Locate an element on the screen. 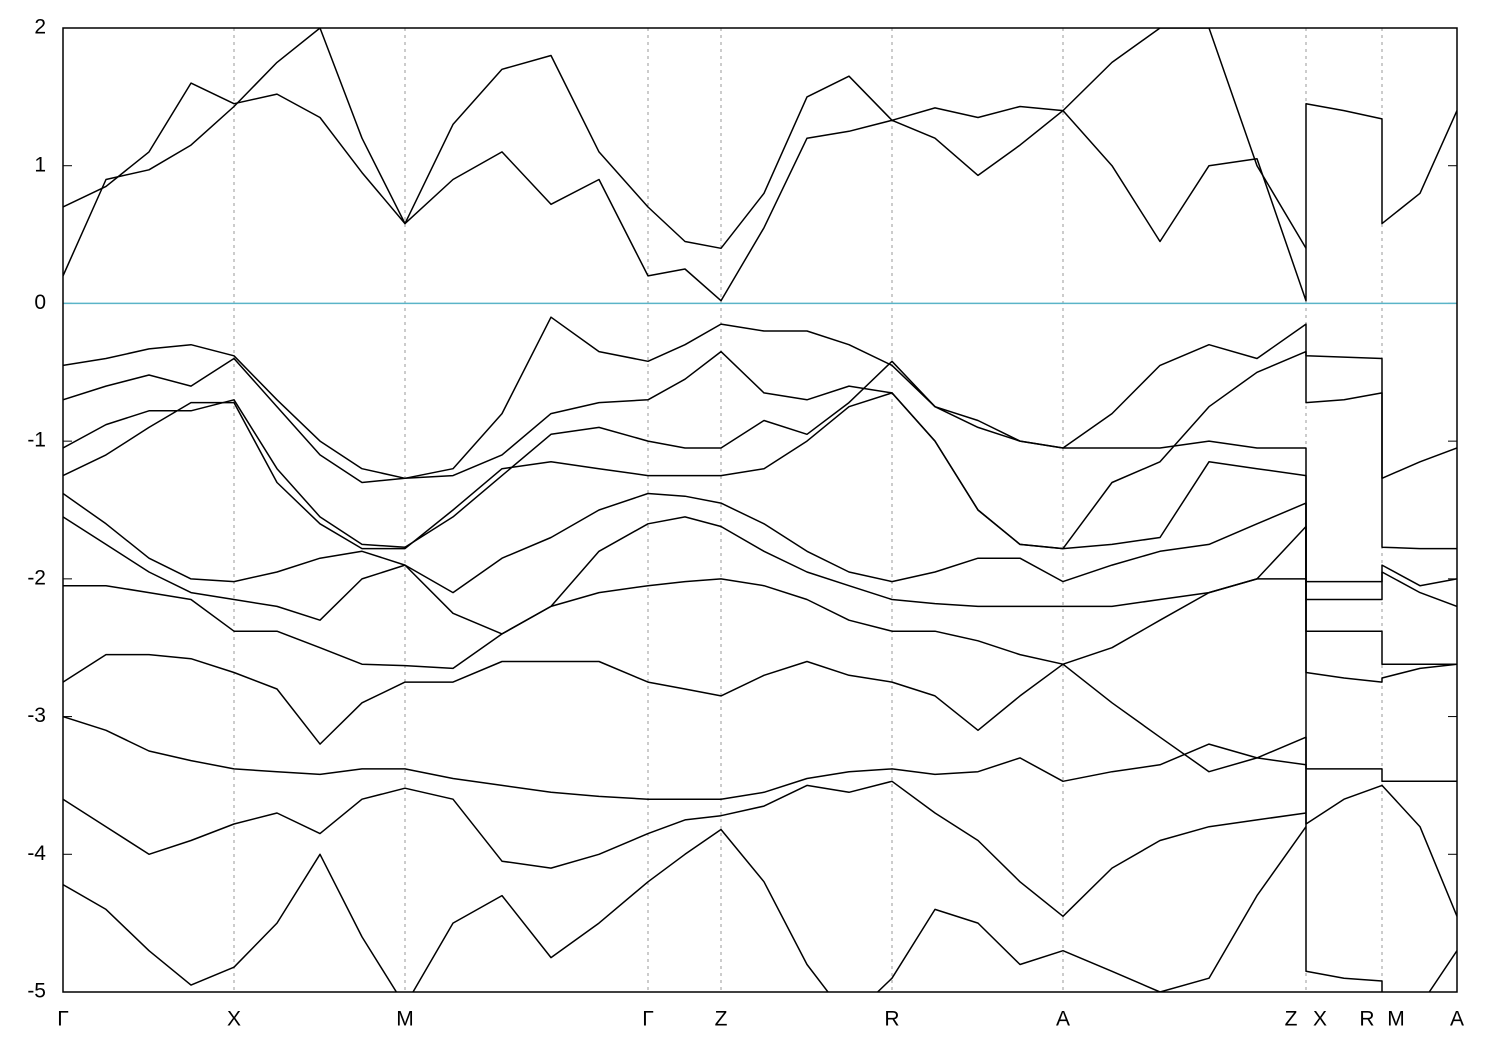 This screenshot has height=1050, width=1500. y-tick-label: 2 is located at coordinates (40, 27).